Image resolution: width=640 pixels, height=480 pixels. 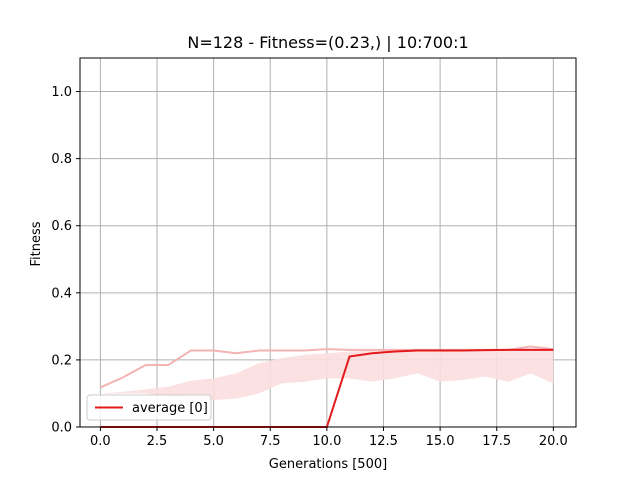 I want to click on x-tick-label: 0.0, so click(x=100, y=441).